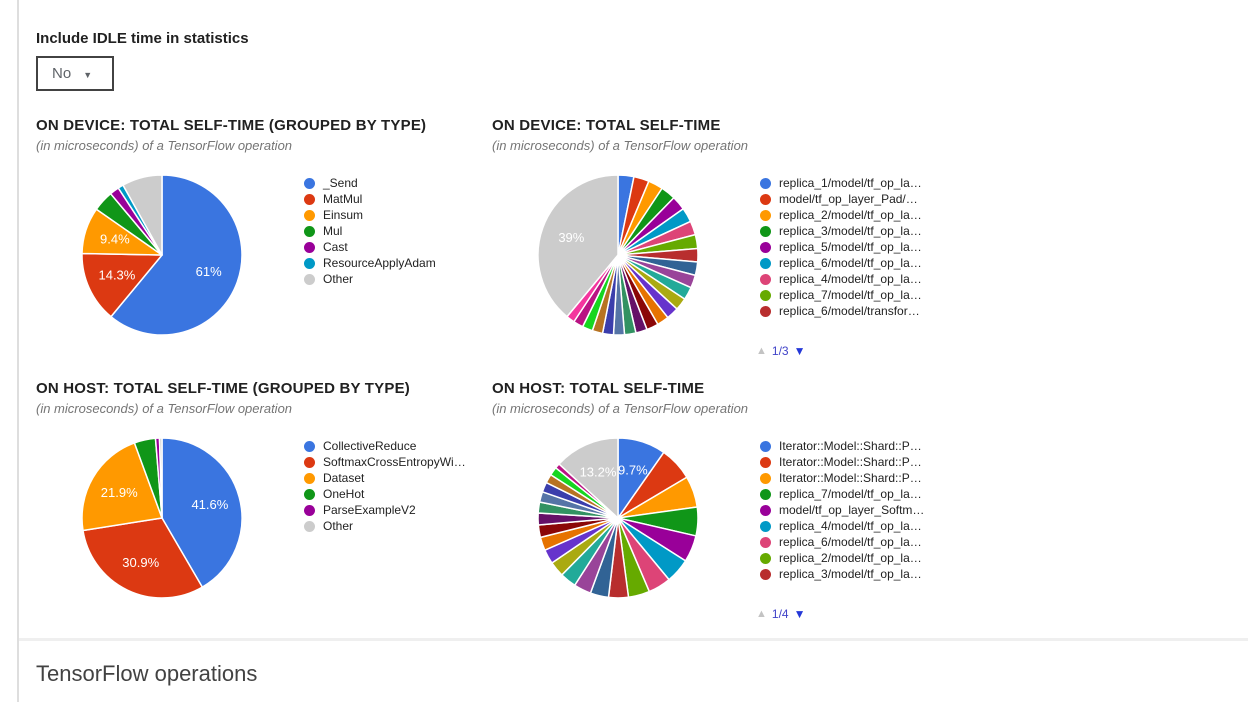  Describe the element at coordinates (140, 562) in the screenshot. I see `pie-slice-percentage-label: 30.9%` at that location.